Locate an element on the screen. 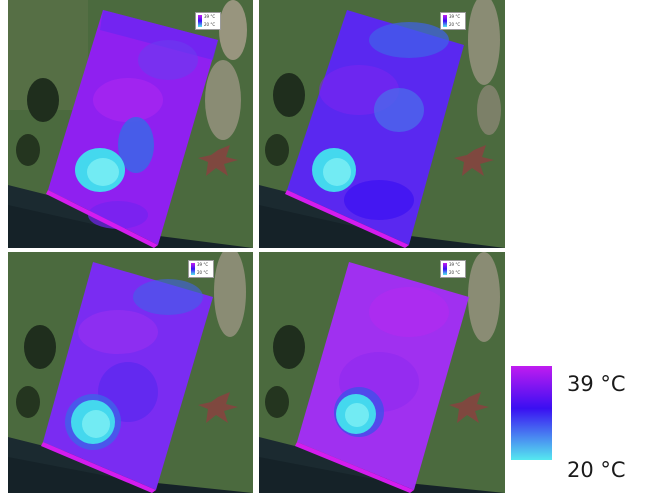  mini-legend-3: 39 °C 20 °C is located at coordinates (201, 269).